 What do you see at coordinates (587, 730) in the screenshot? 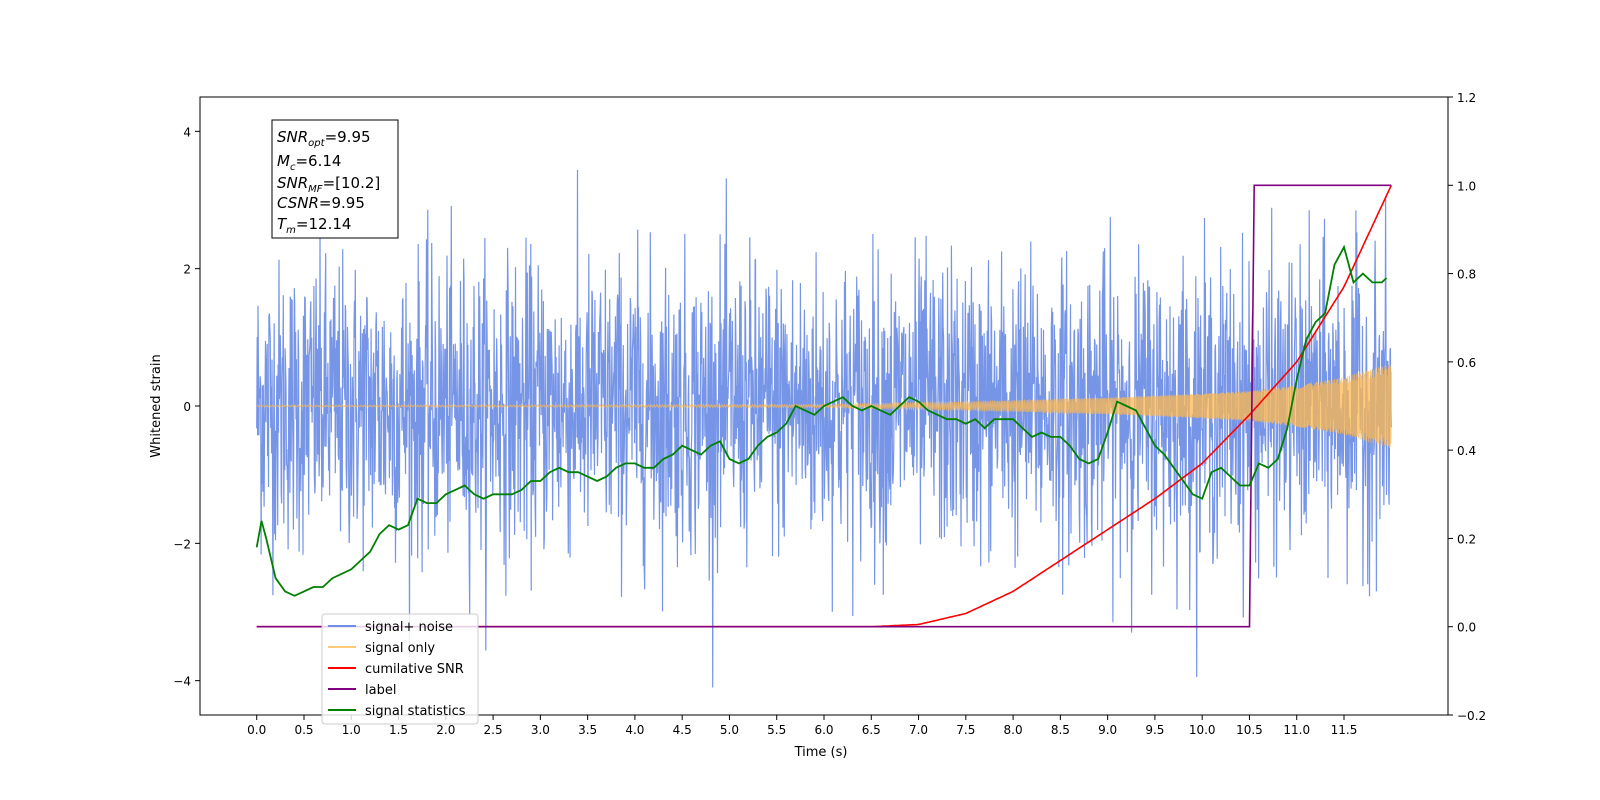
I see `x-tick-label: 3.5` at bounding box center [587, 730].